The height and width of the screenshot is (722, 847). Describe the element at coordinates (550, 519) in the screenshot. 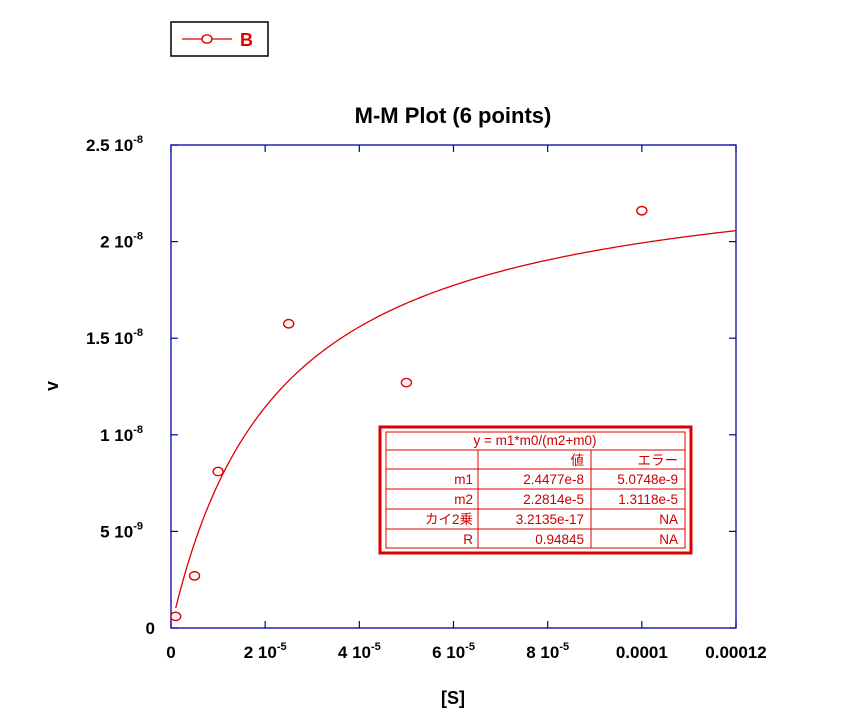

I see `fit-table-cell: 3.2135e-17` at that location.